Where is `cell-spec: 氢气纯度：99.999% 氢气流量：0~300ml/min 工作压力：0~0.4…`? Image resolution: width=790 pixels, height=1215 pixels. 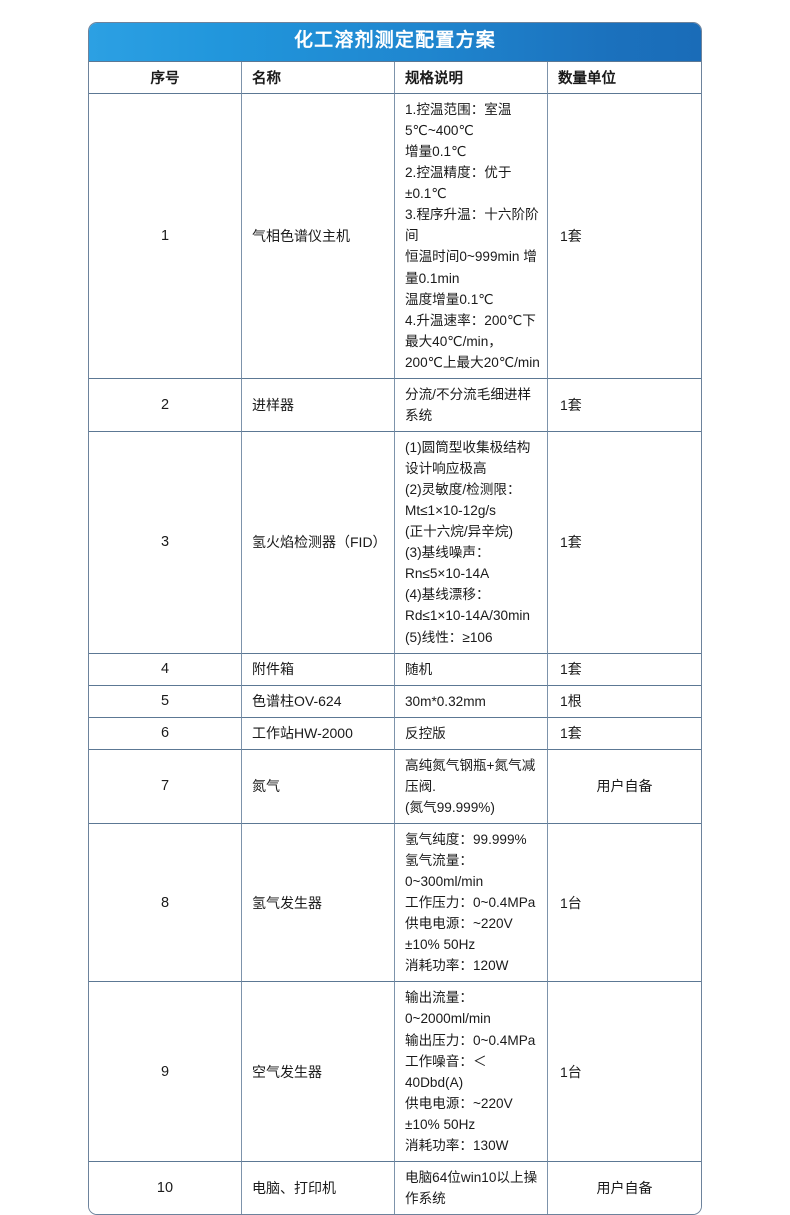 cell-spec: 氢气纯度：99.999% 氢气流量：0~300ml/min 工作压力：0~0.4… is located at coordinates (471, 903).